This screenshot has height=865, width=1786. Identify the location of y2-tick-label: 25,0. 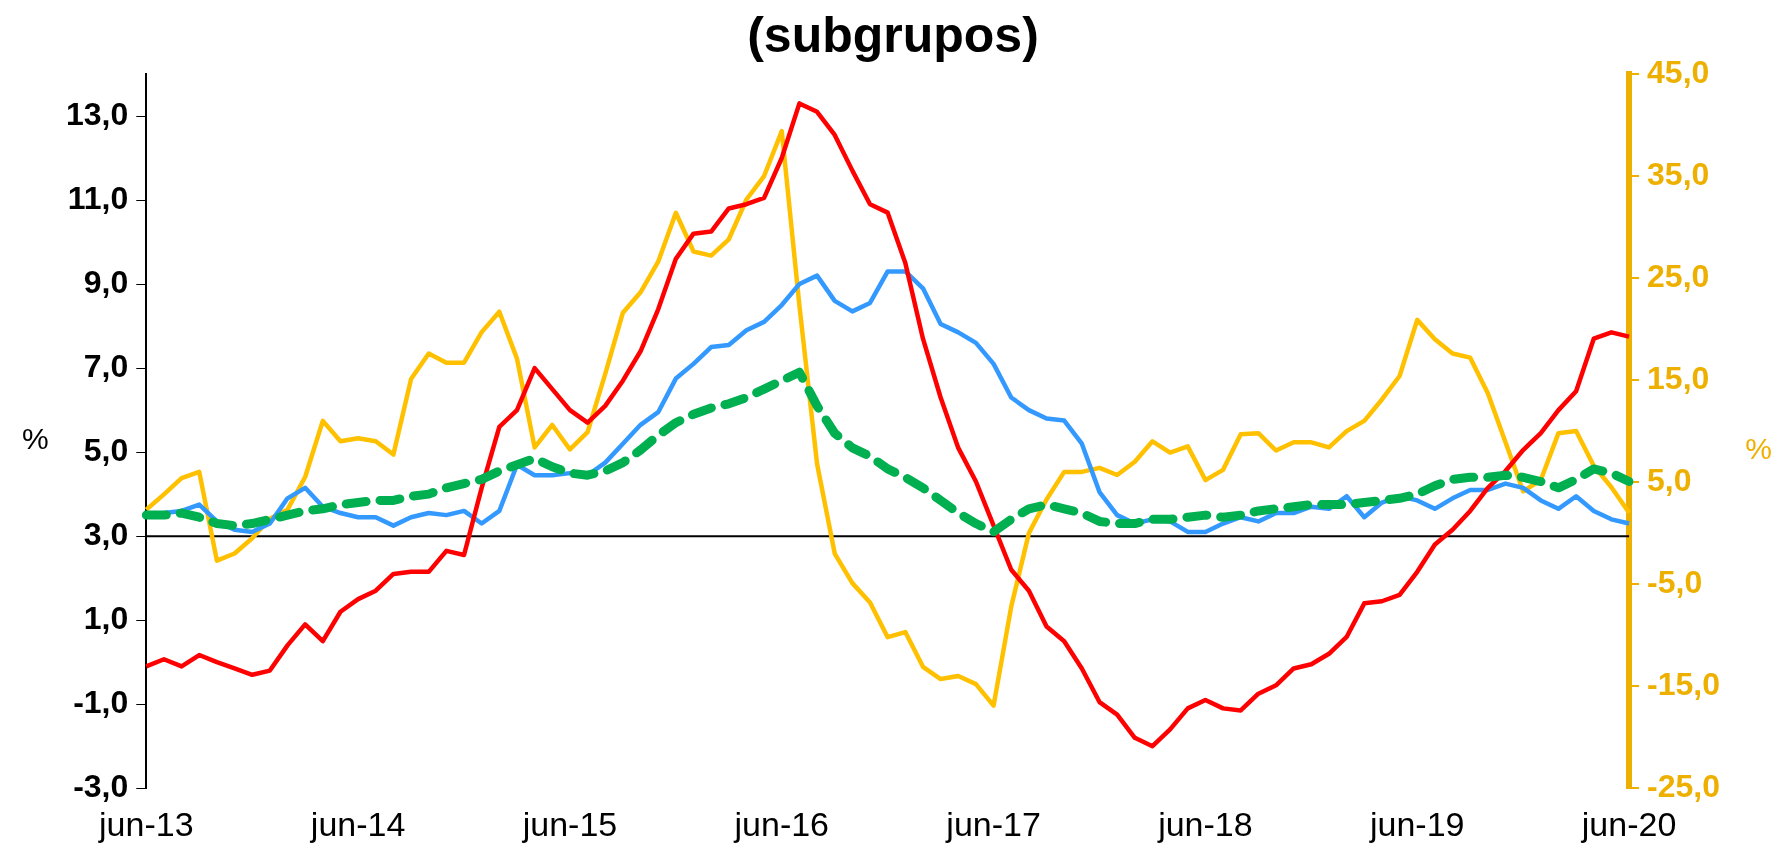
(1678, 275).